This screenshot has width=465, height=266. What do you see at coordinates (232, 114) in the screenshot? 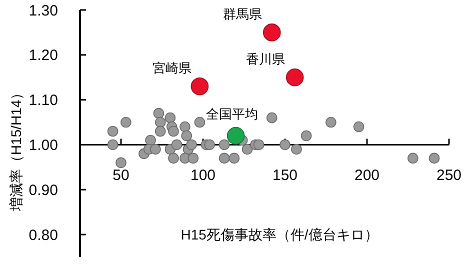
I see `annotation: 全国平均` at bounding box center [232, 114].